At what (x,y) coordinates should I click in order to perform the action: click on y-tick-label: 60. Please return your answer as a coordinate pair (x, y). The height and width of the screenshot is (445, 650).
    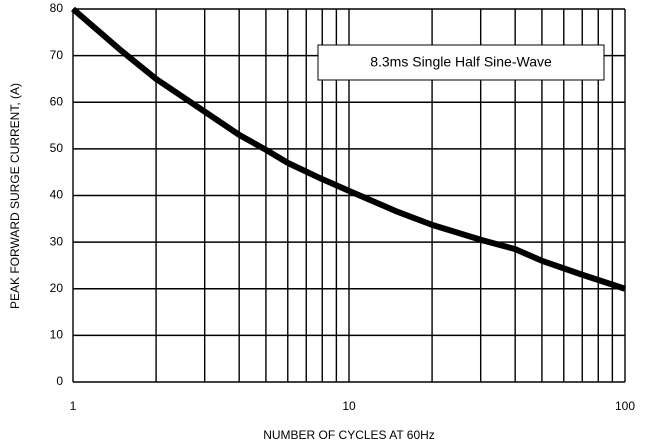
    Looking at the image, I should click on (57, 101).